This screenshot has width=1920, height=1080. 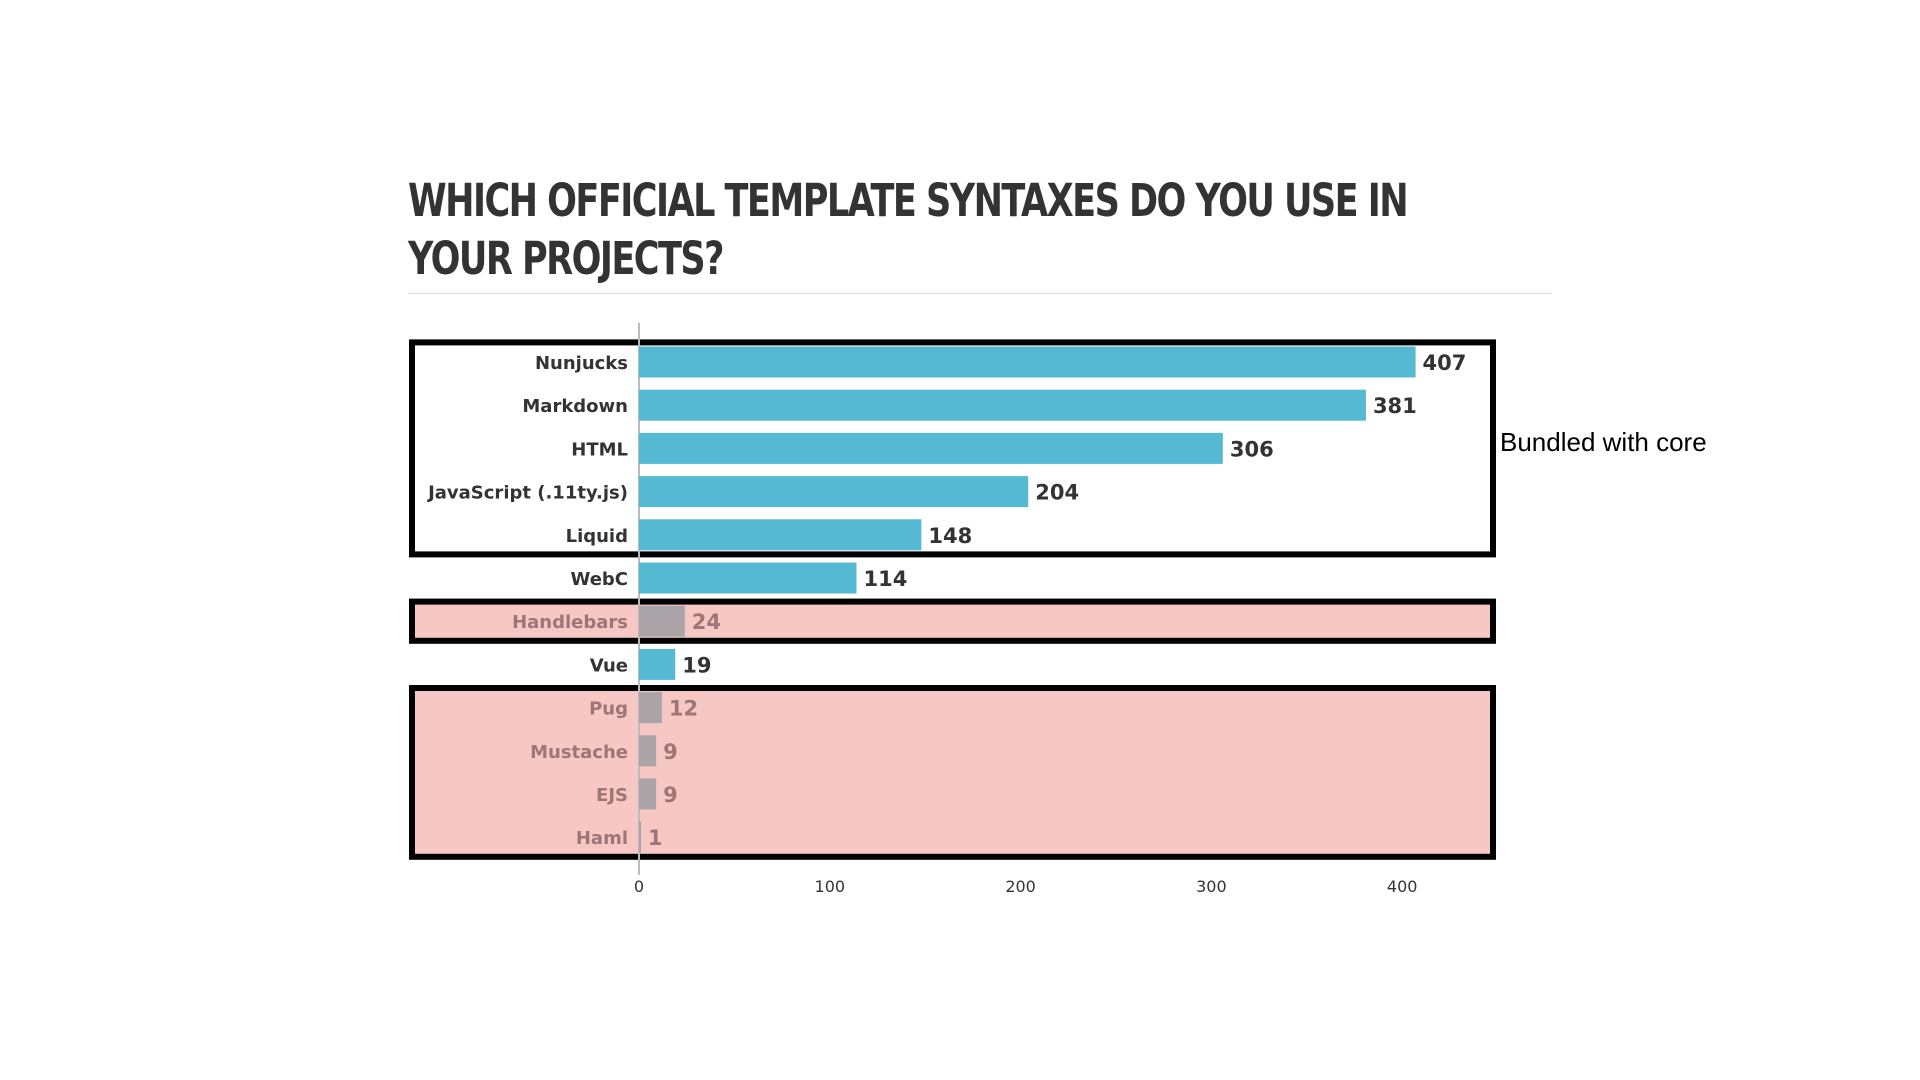 I want to click on bundled-with-core-annotation: Bundled with core, so click(x=1603, y=442).